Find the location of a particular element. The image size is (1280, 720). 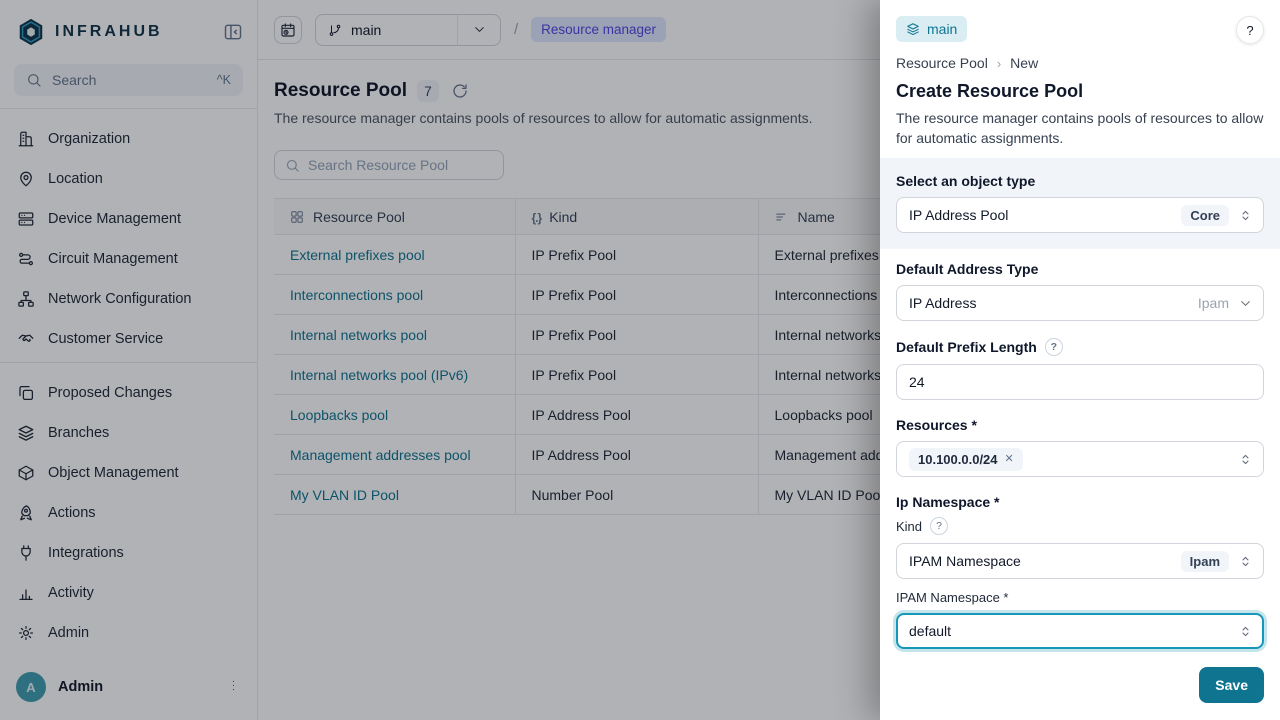

default-prefix-length-input is located at coordinates (1080, 382).